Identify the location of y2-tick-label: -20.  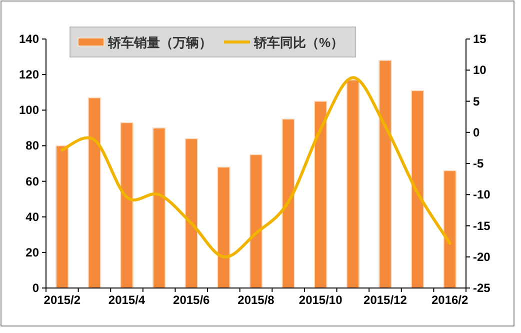
(482, 257).